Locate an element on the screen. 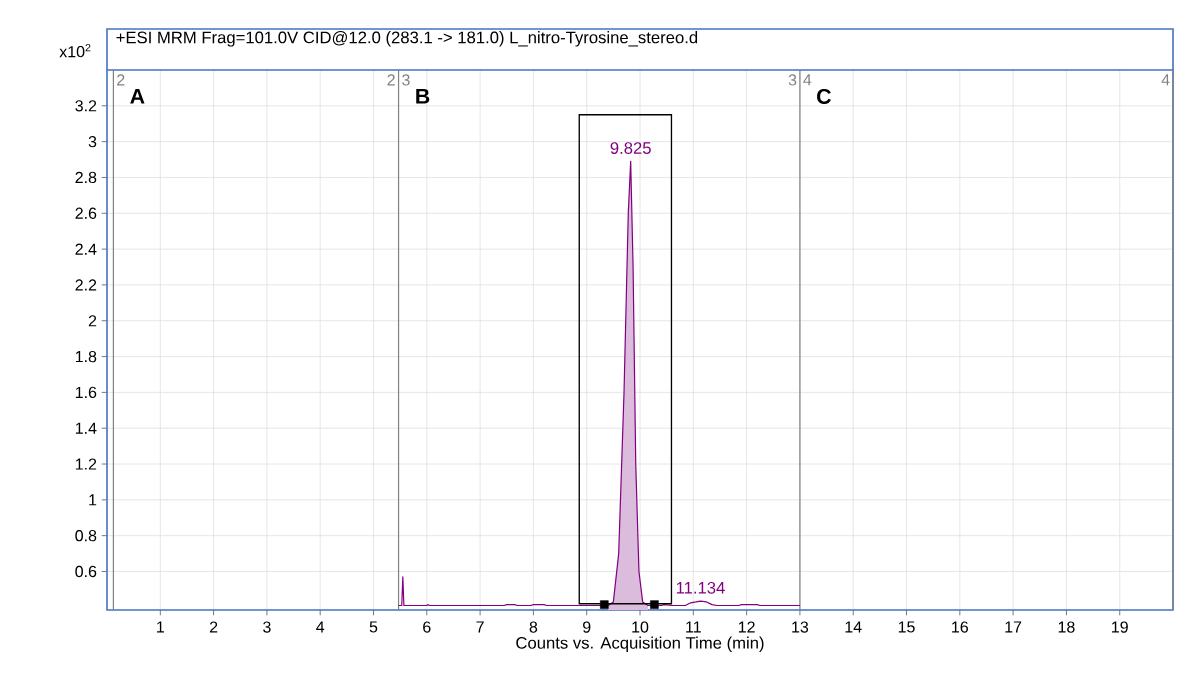 Image resolution: width=1187 pixels, height=688 pixels. y-tick-label: 1 is located at coordinates (93, 500).